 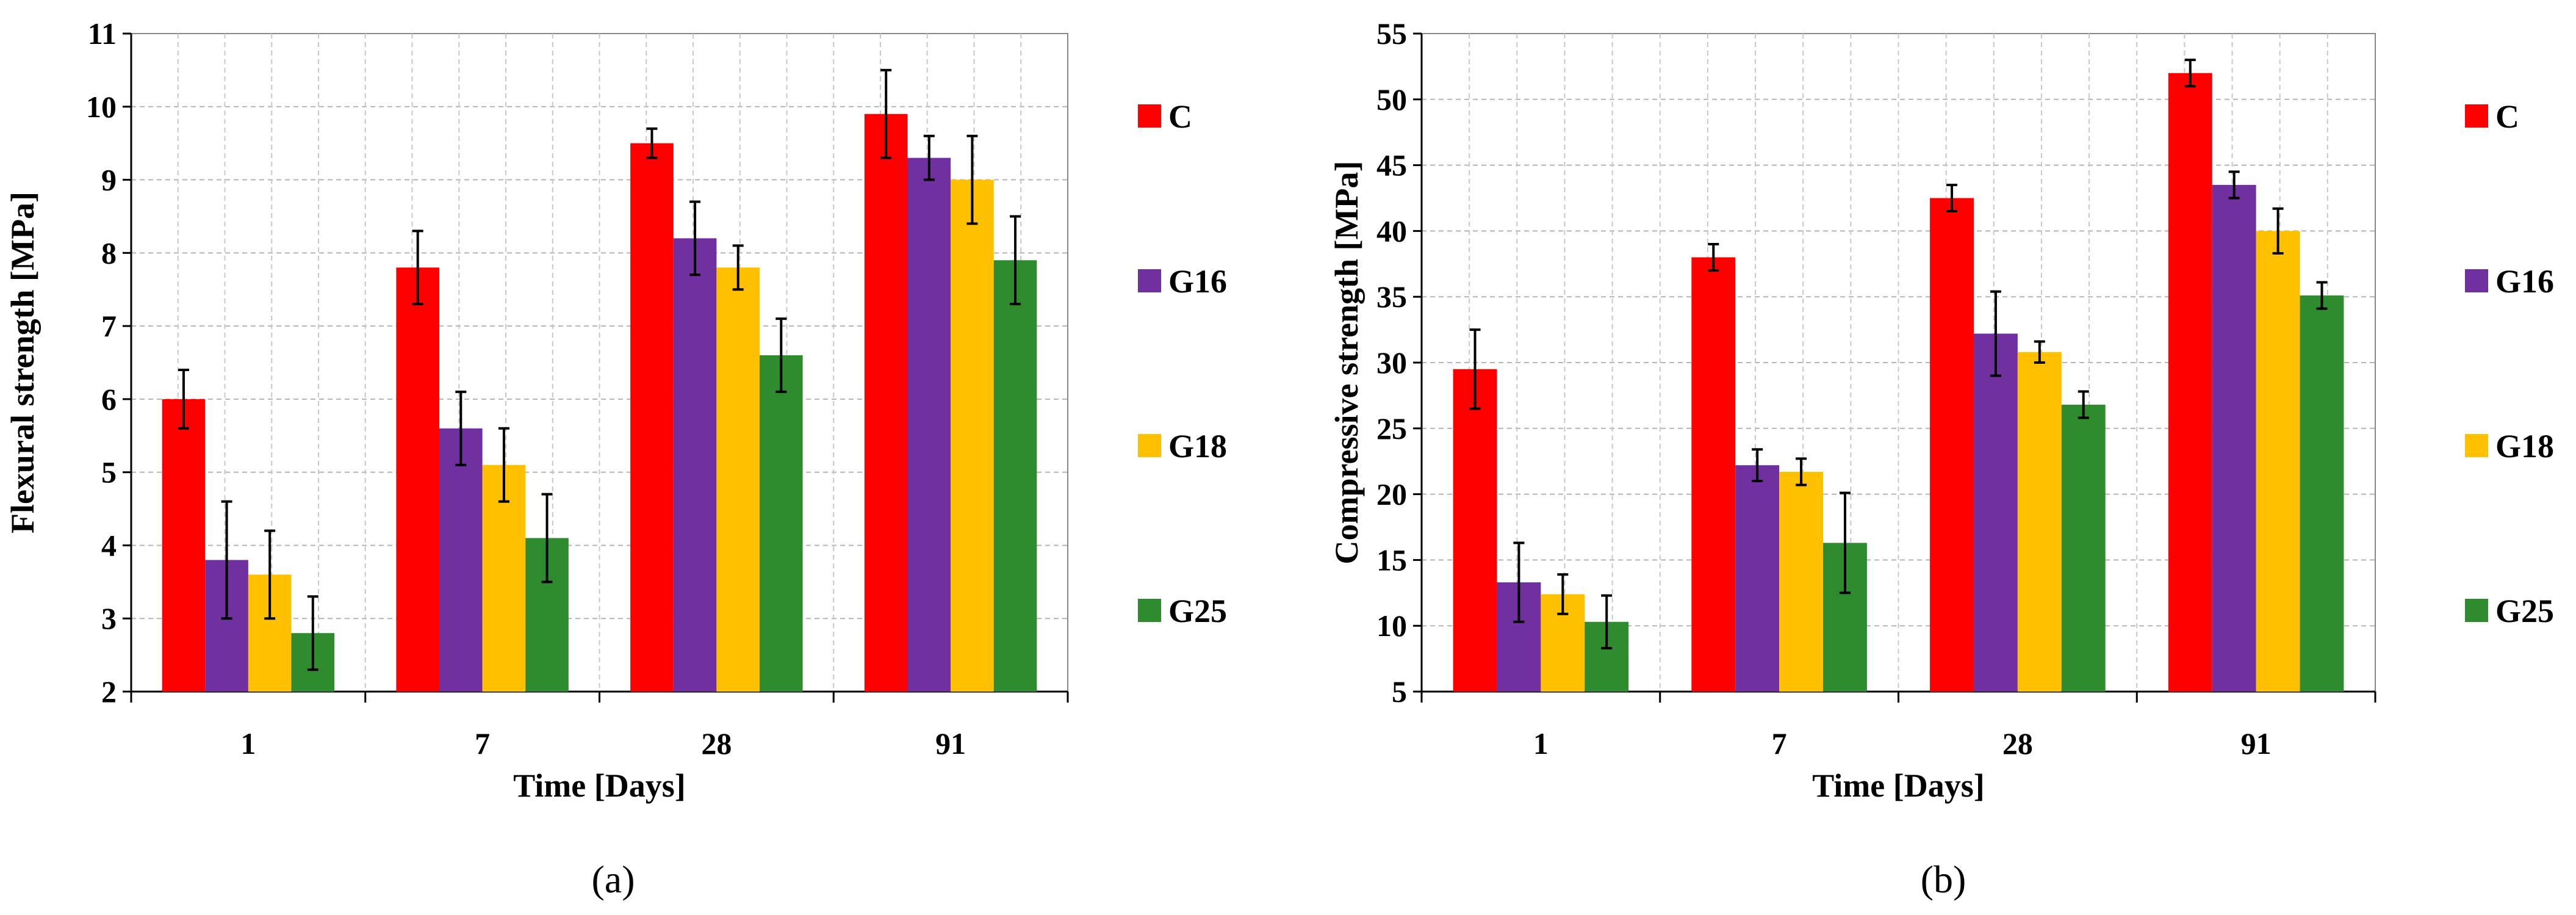 What do you see at coordinates (1391, 231) in the screenshot?
I see `y-tick-label: 40` at bounding box center [1391, 231].